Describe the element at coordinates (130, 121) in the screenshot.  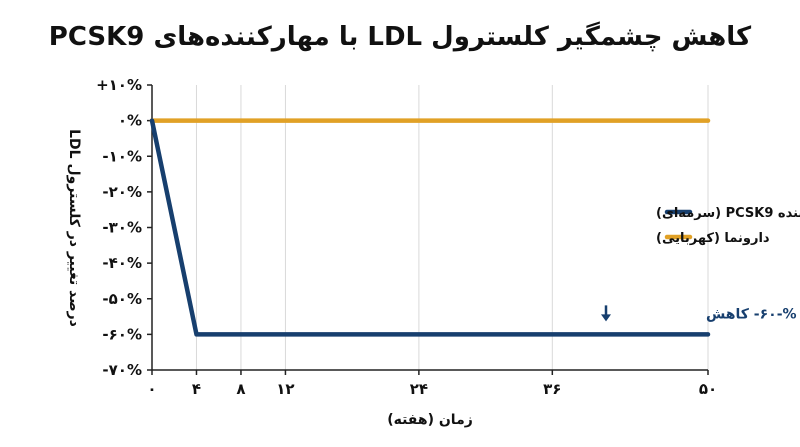
I see `y-tick-label: ۰%` at that location.